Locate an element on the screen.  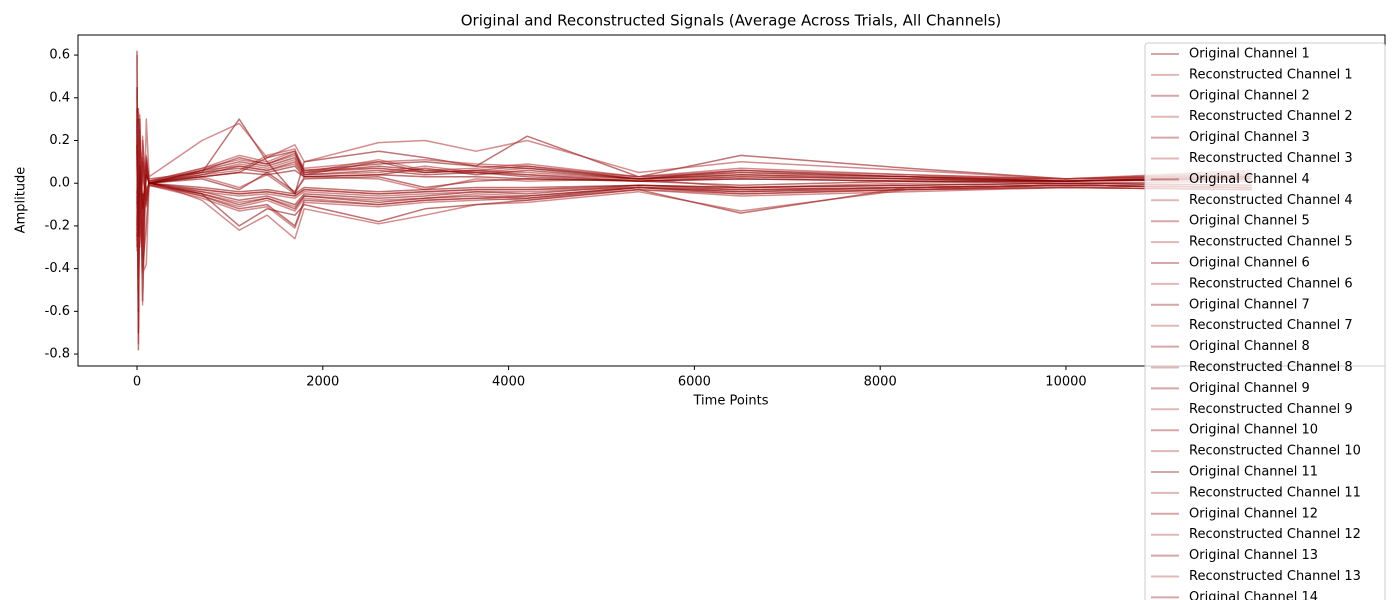
y-tick-label: -0.6 is located at coordinates (57, 311).